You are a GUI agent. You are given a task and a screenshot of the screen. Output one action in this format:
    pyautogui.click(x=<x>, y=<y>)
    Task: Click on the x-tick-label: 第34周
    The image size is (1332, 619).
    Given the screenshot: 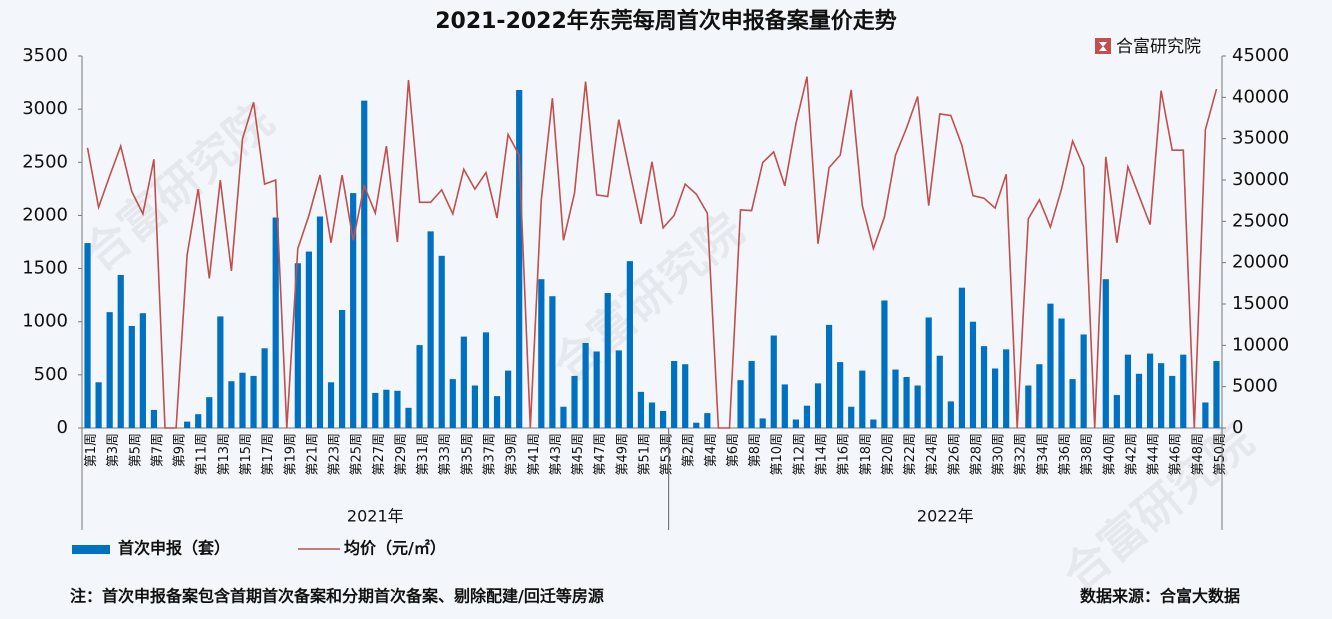 What is the action you would take?
    pyautogui.click(x=1043, y=454)
    